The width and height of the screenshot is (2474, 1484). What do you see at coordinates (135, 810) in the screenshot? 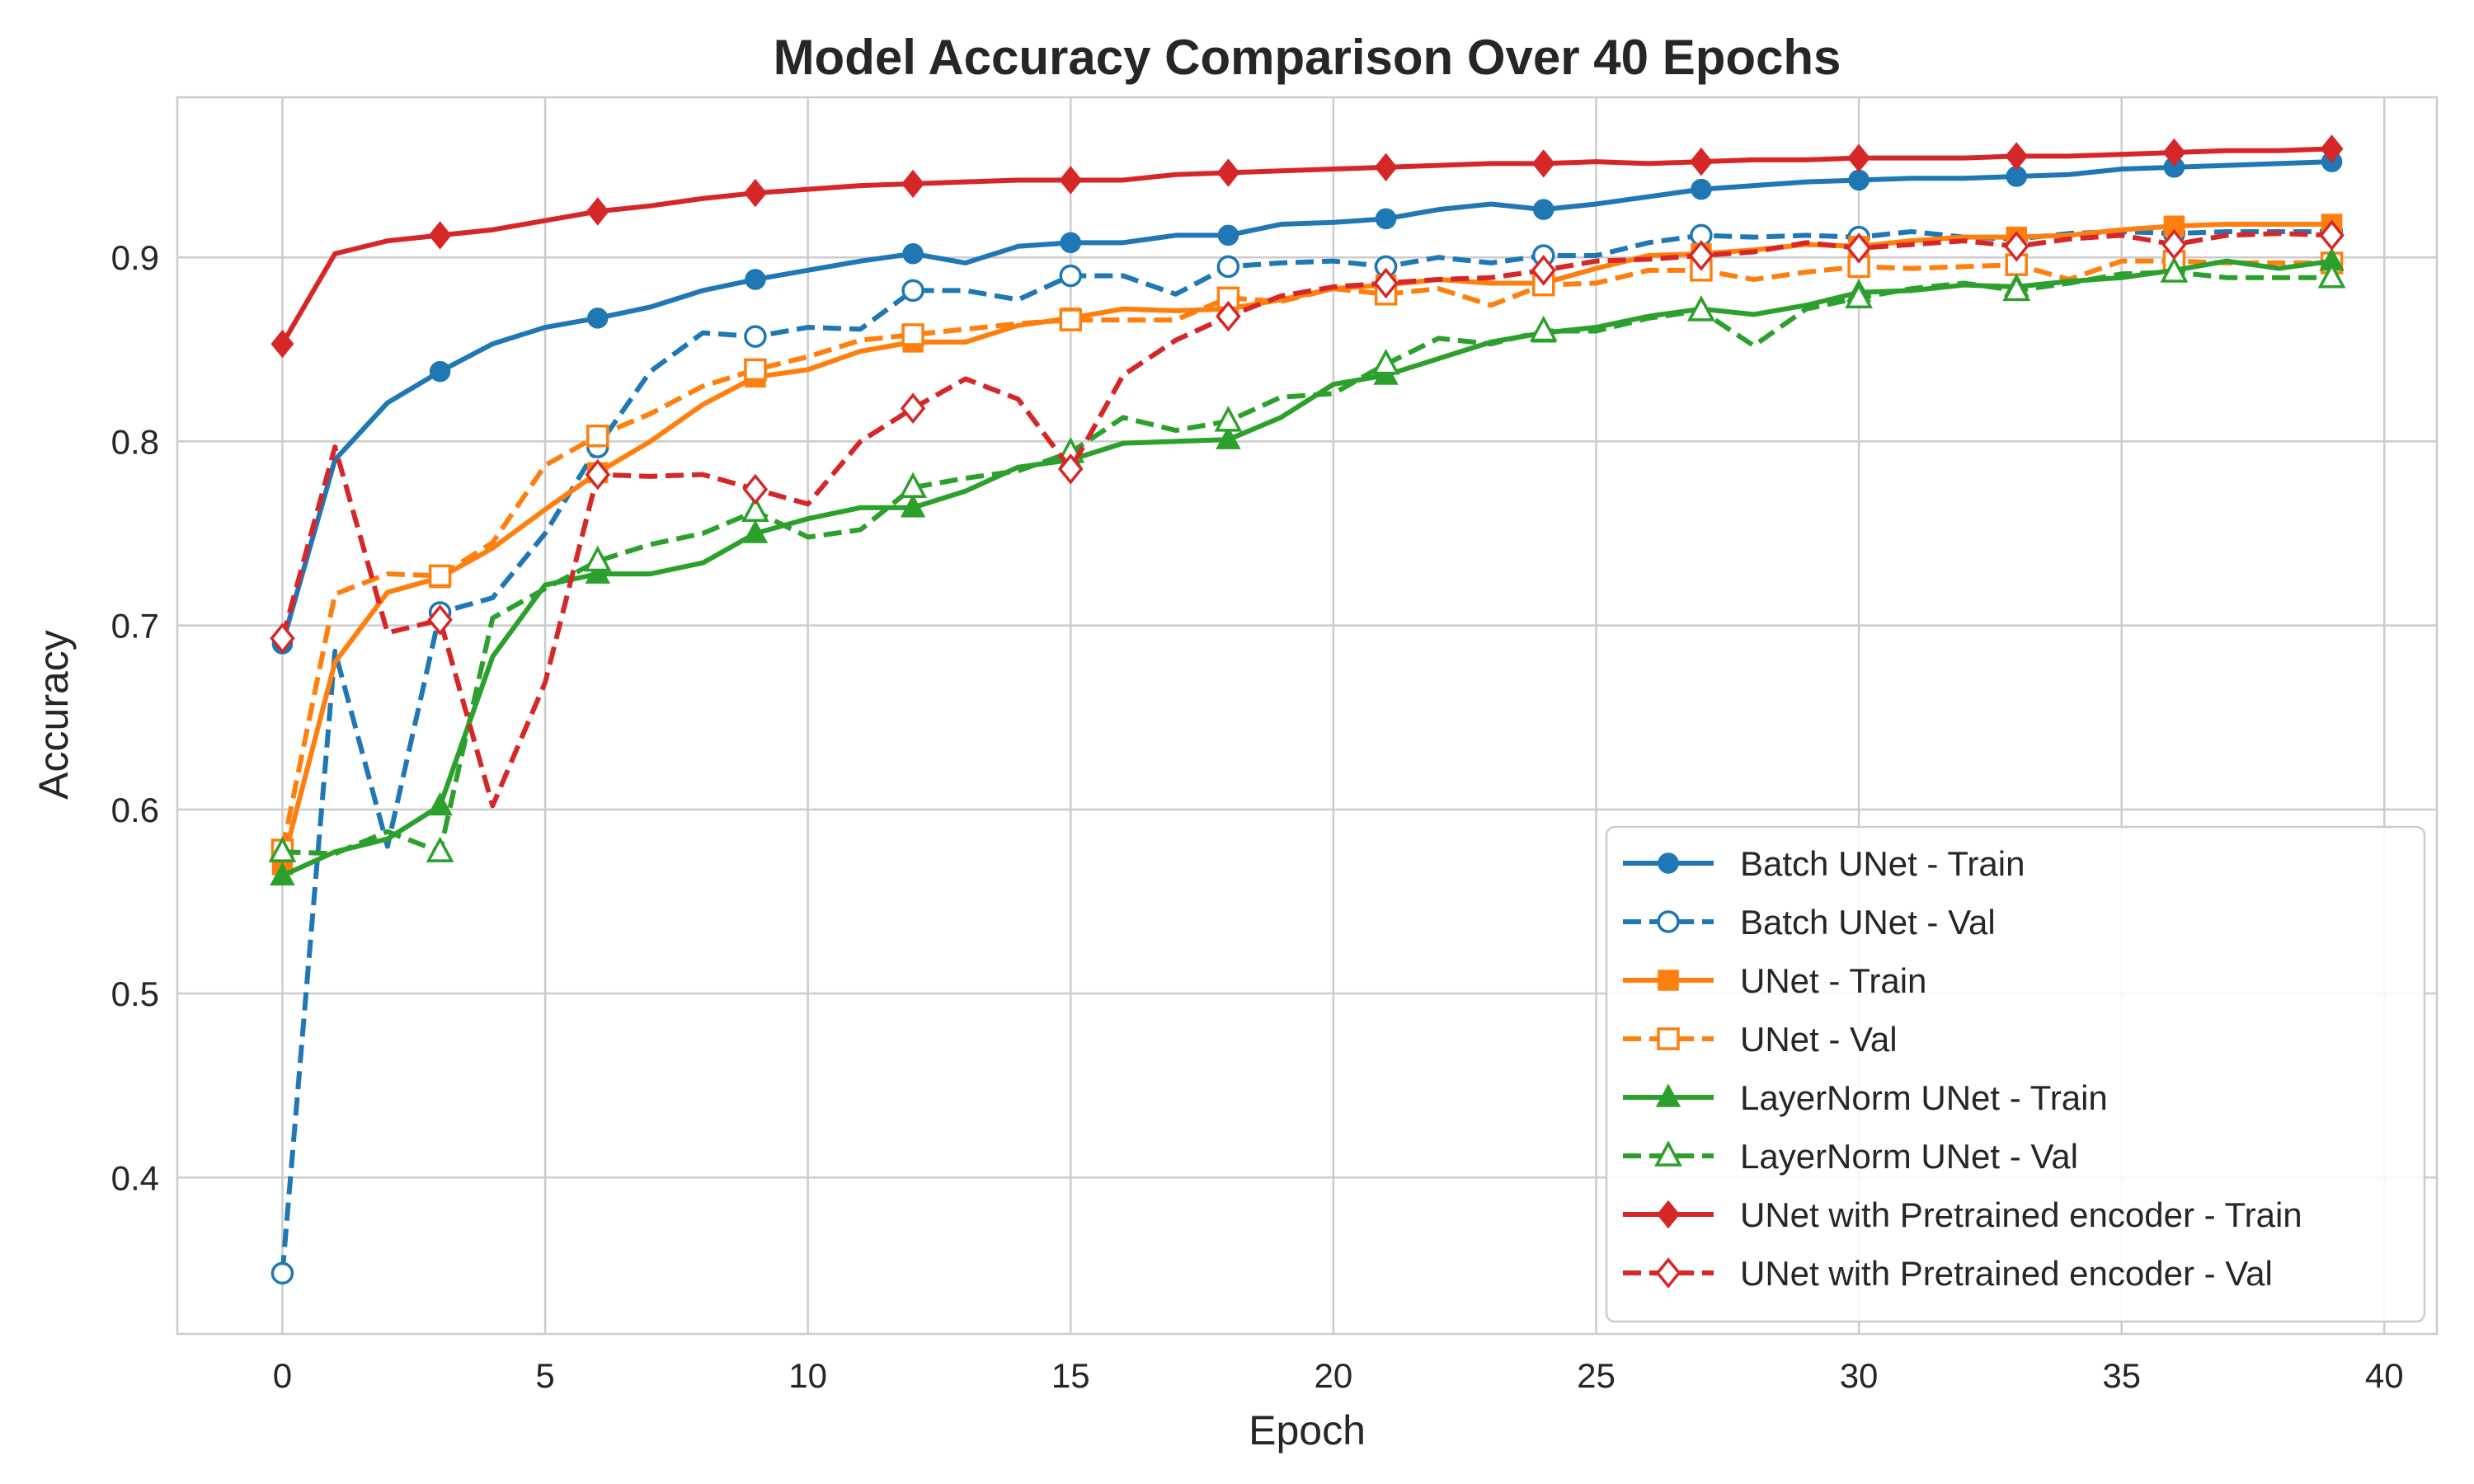
I see `y-tick-label: 0.6` at bounding box center [135, 810].